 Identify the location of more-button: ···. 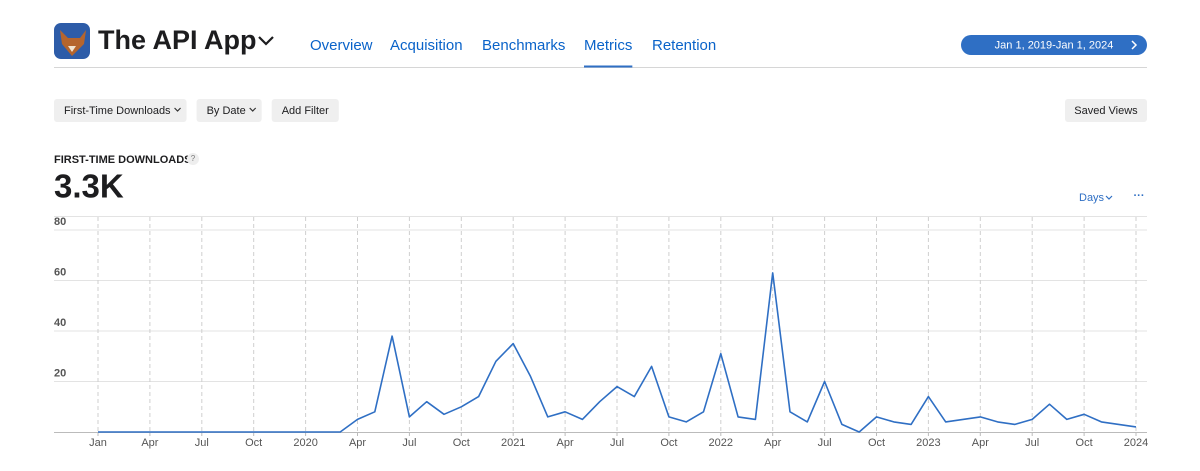
(1139, 196).